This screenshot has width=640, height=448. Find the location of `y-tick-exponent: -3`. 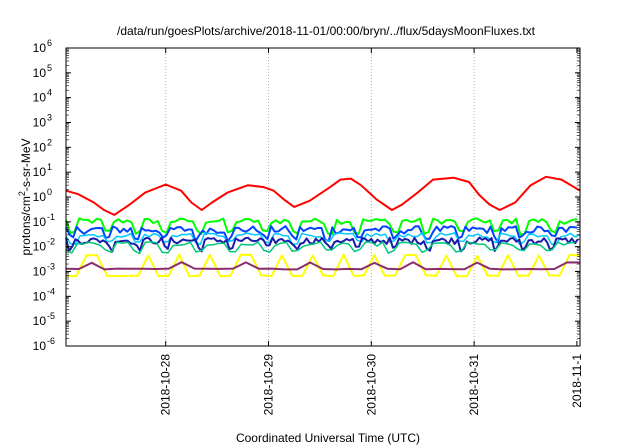

y-tick-exponent: -3 is located at coordinates (51, 267).